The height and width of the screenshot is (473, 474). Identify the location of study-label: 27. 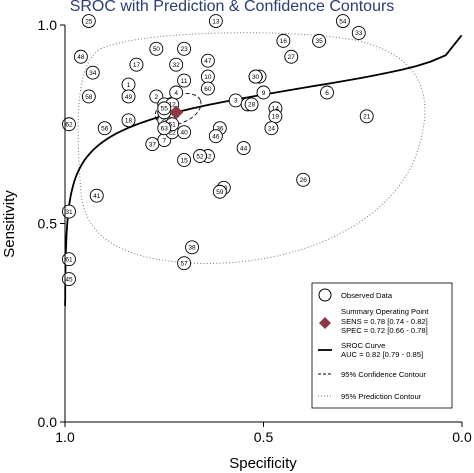
(292, 57).